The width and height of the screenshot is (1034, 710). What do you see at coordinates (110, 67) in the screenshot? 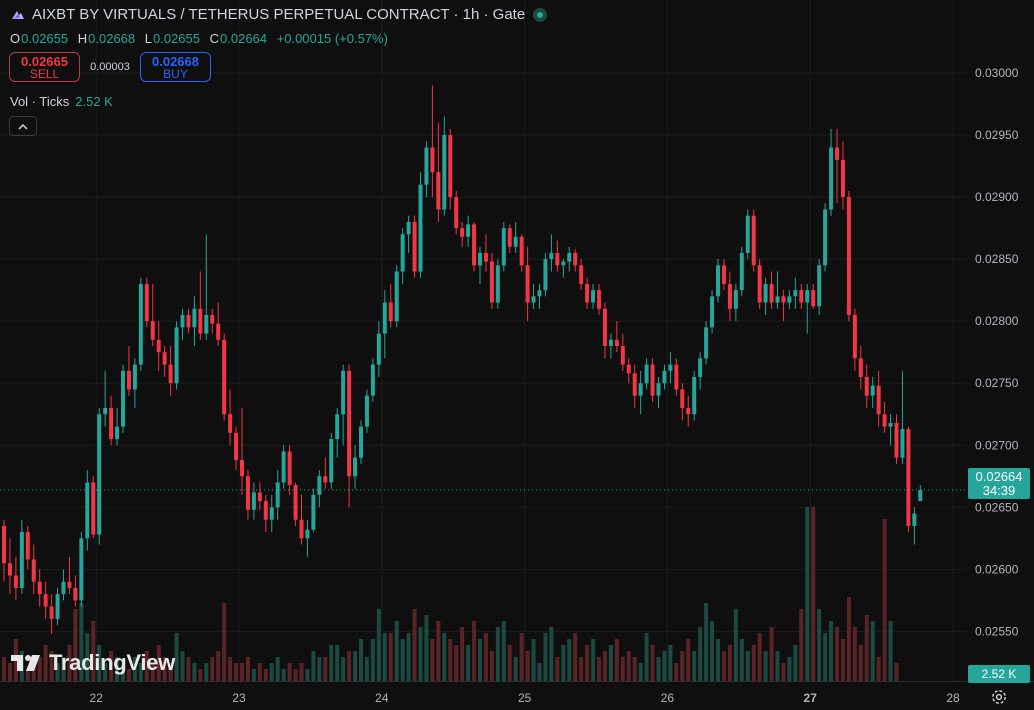
I see `trade-buttons: 0.02665 SELL 0.00003 0.02668 BUY` at bounding box center [110, 67].